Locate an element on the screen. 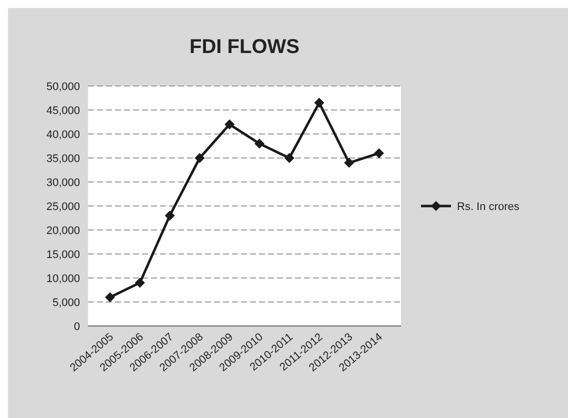  y-tick-label: 5,000 is located at coordinates (66, 303).